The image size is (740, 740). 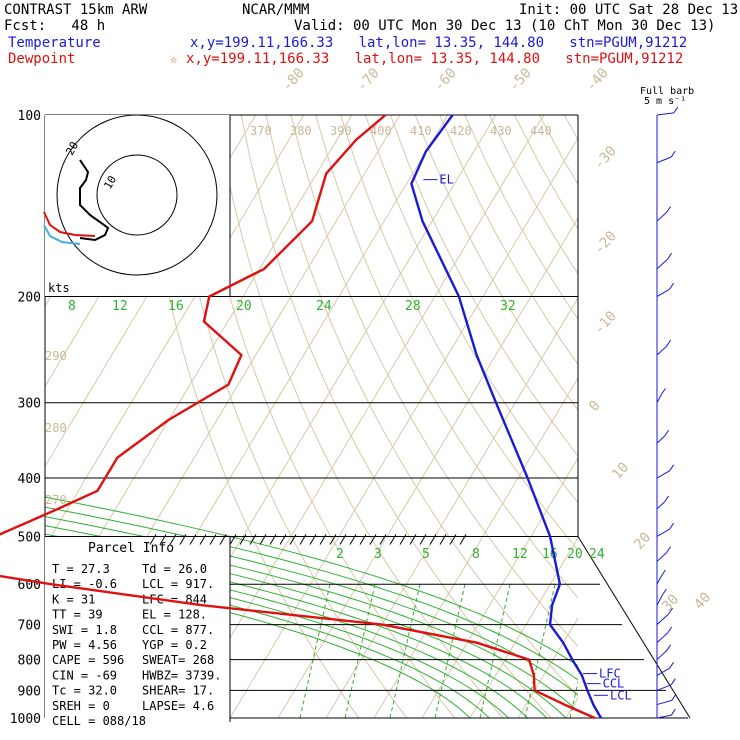 What do you see at coordinates (54, 43) in the screenshot?
I see `temperature-legend-label: Temperature` at bounding box center [54, 43].